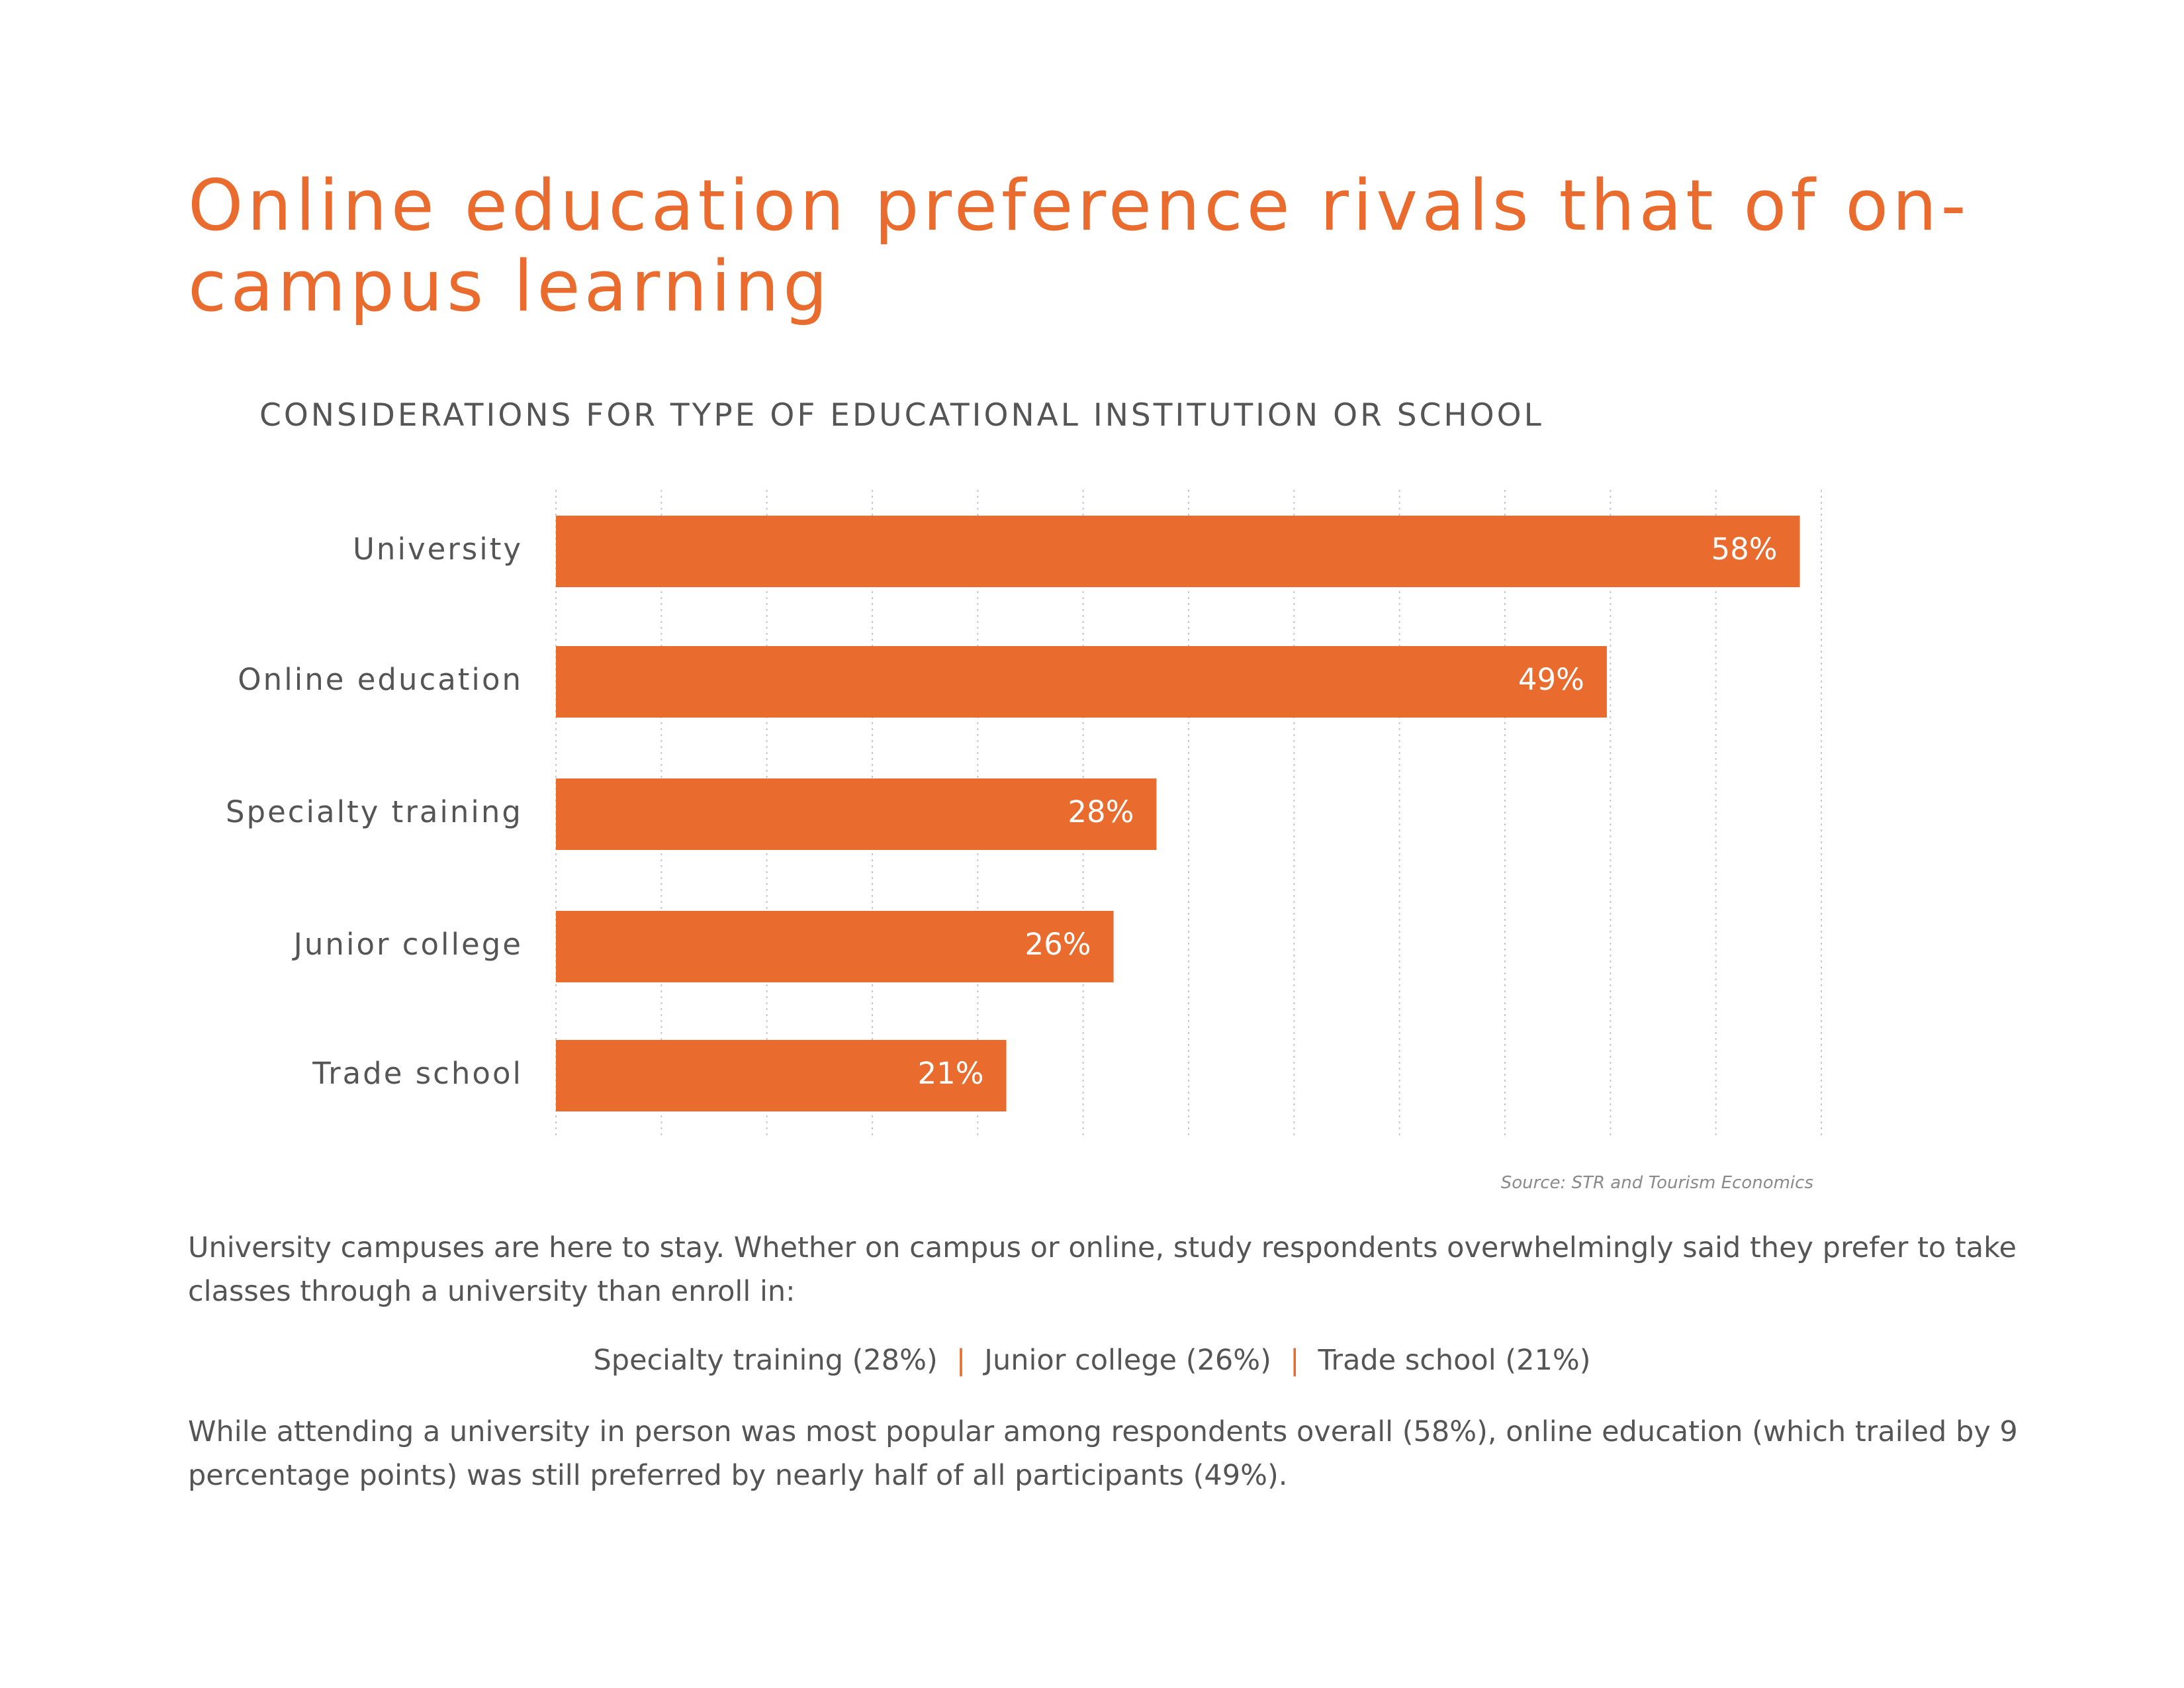 Image resolution: width=2184 pixels, height=1688 pixels. I want to click on category-label: Trade school, so click(417, 1073).